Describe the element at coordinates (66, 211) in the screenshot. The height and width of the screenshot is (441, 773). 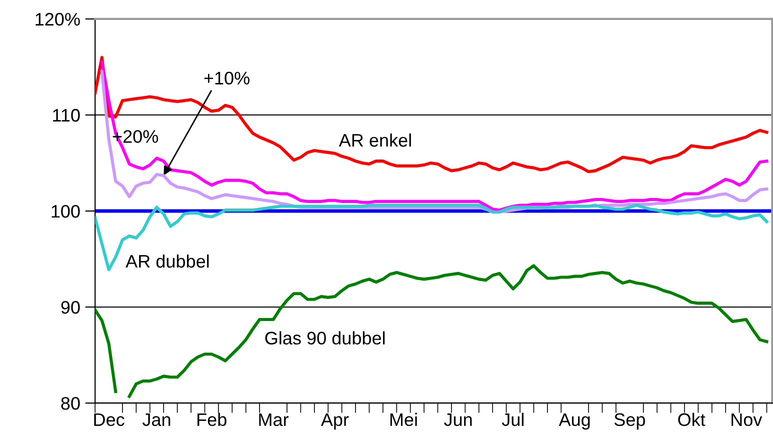
I see `y-tick-label: 100` at that location.